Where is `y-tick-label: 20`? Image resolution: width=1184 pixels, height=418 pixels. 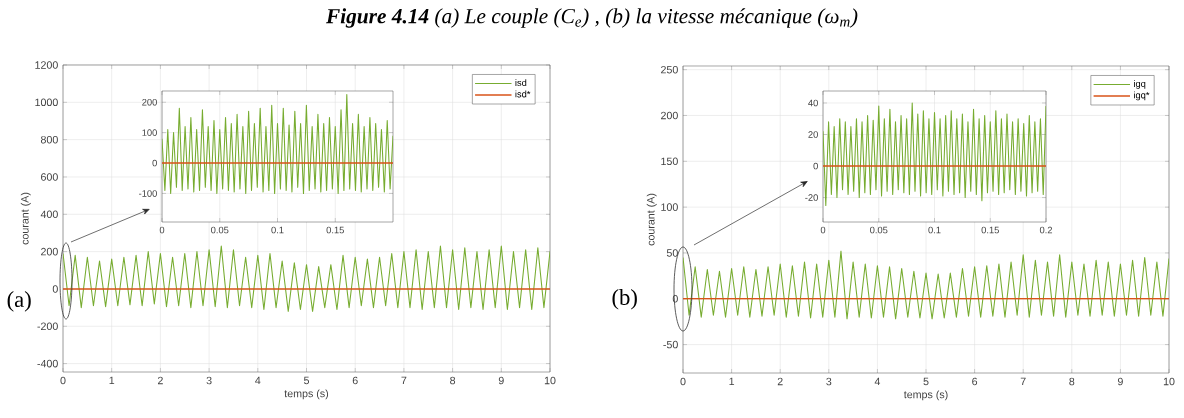 y-tick-label: 20 is located at coordinates (813, 134).